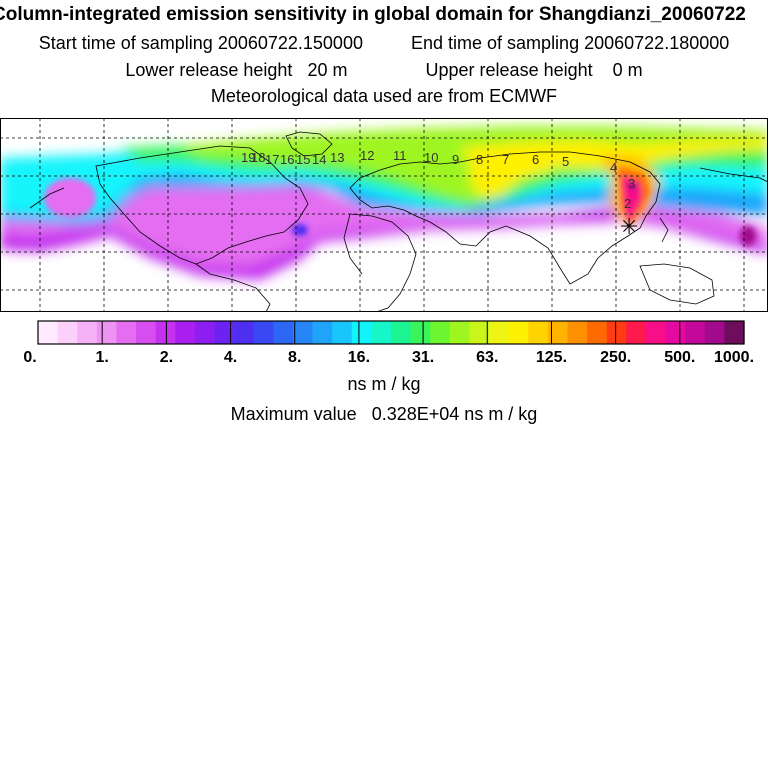 This screenshot has width=768, height=768. What do you see at coordinates (327, 70) in the screenshot?
I see `lower-height-value: 20 m` at bounding box center [327, 70].